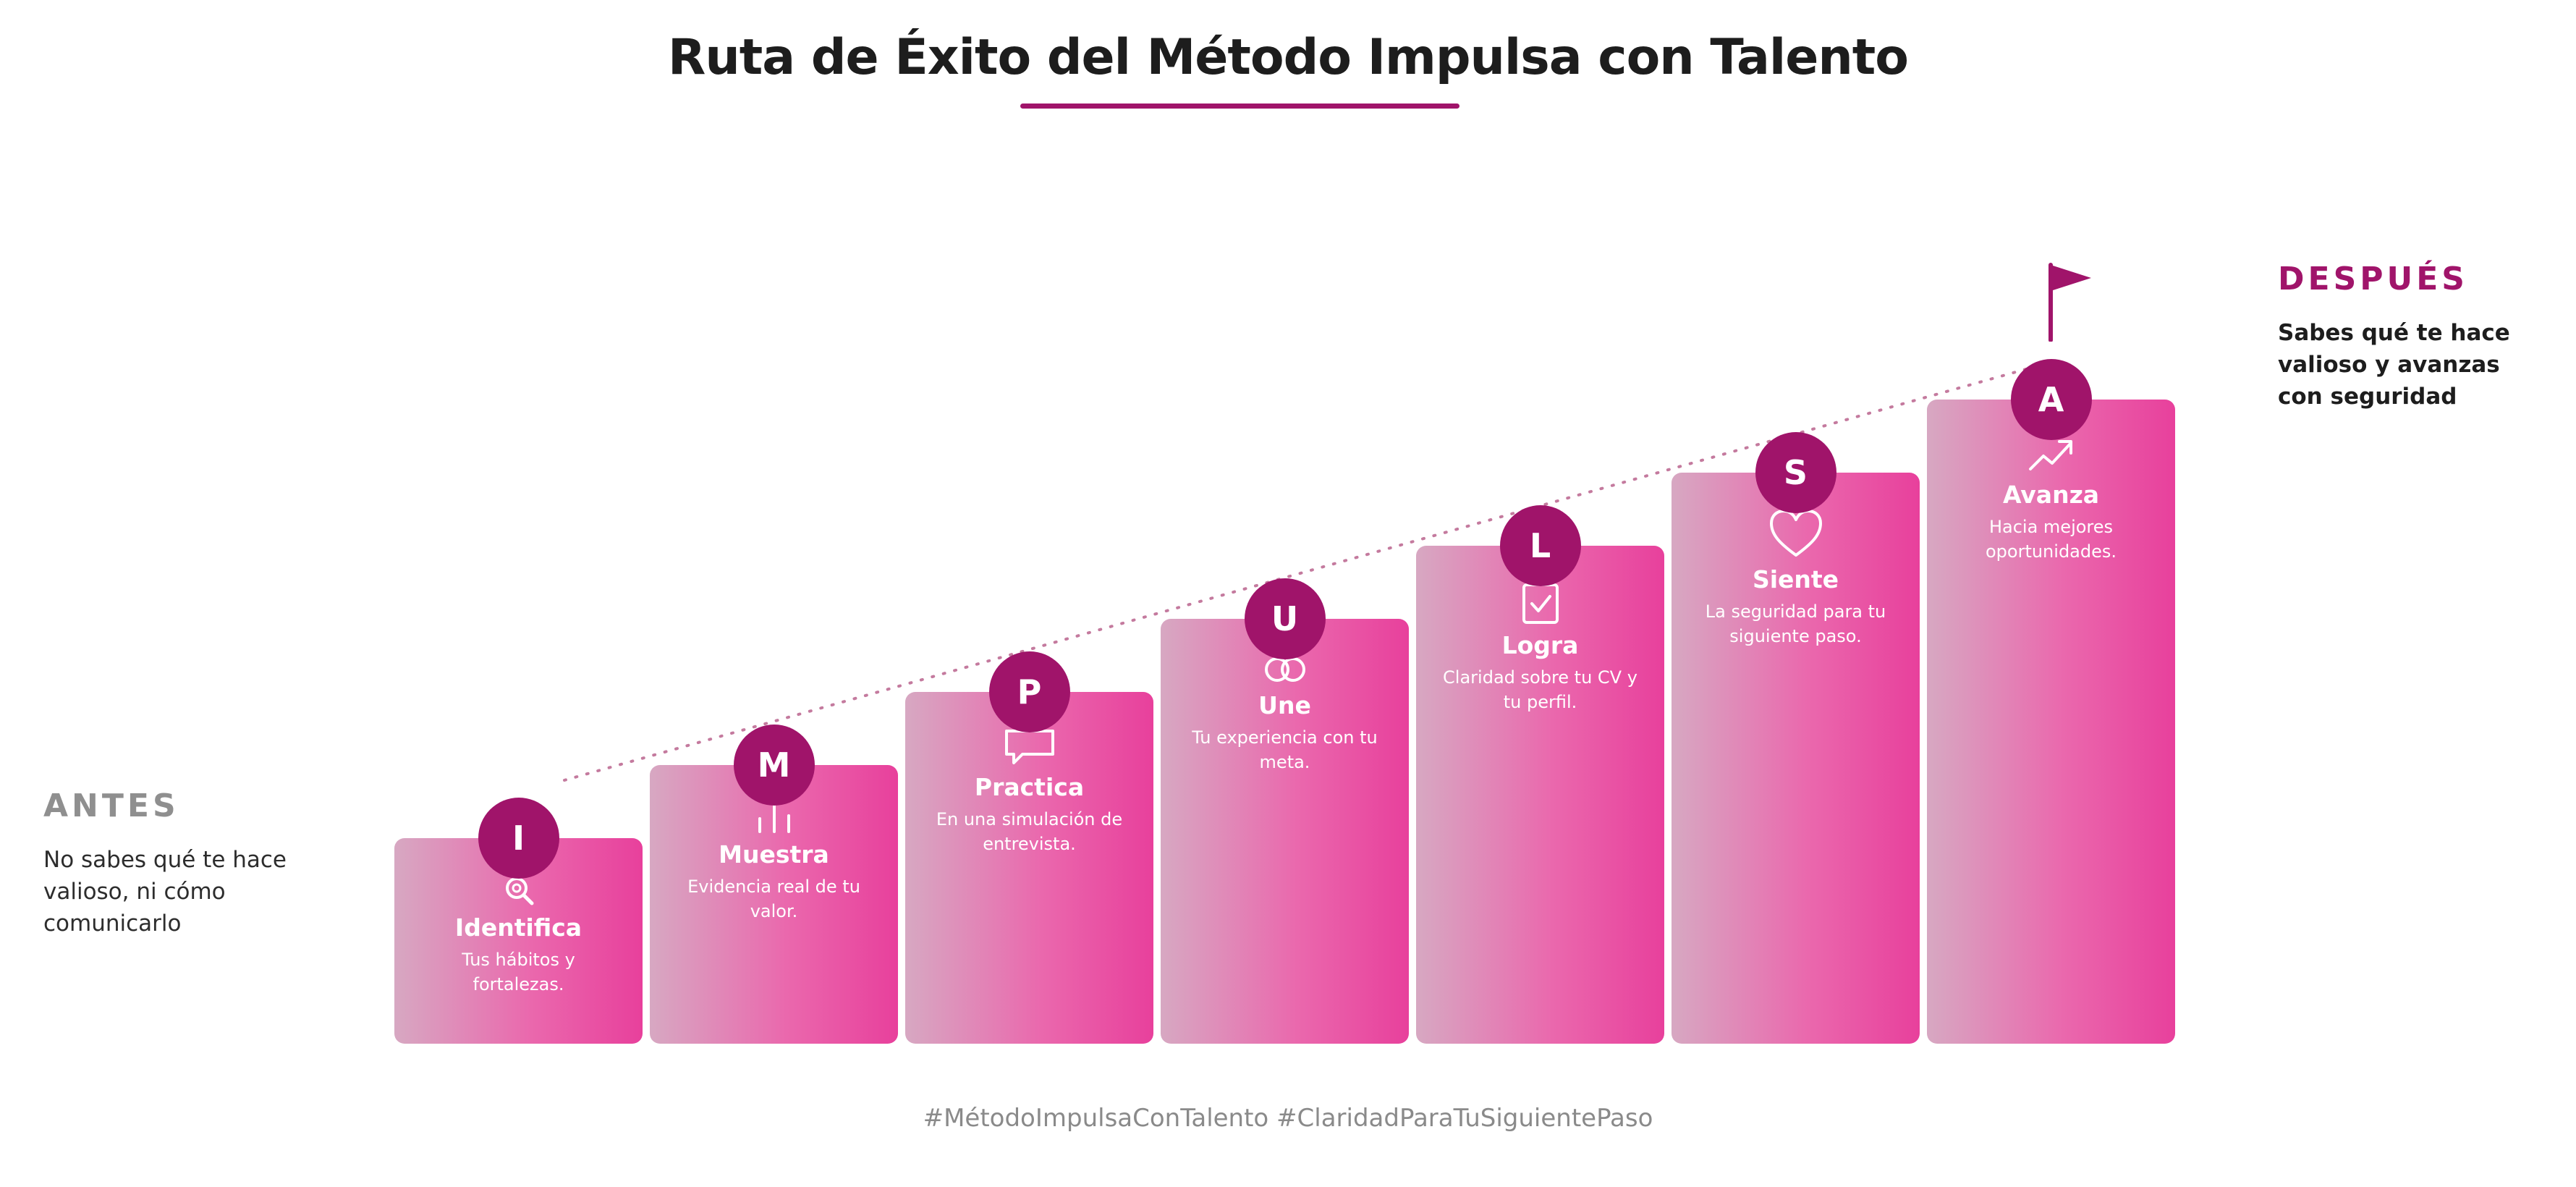  I want to click on step-description: Hacia mejores oportunidades., so click(2051, 539).